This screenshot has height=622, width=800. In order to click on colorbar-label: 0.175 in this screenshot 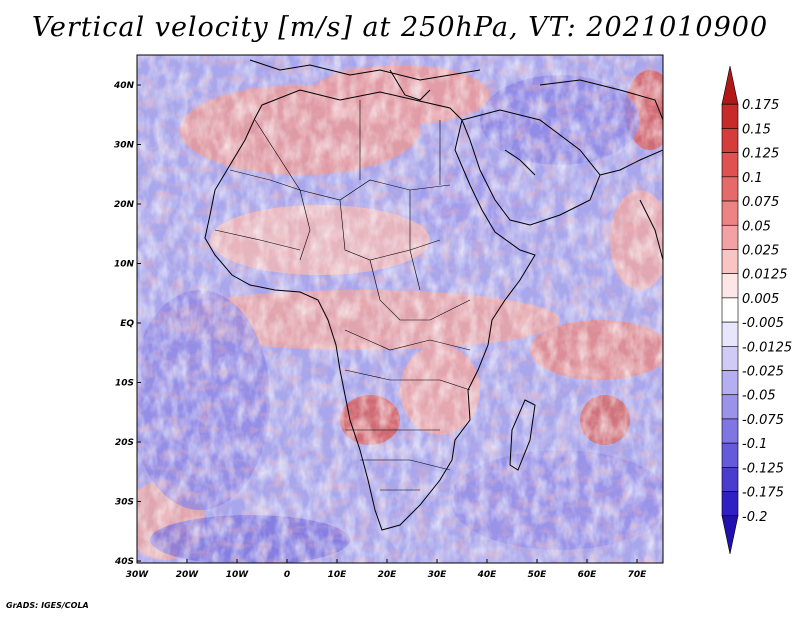, I will do `click(760, 105)`.